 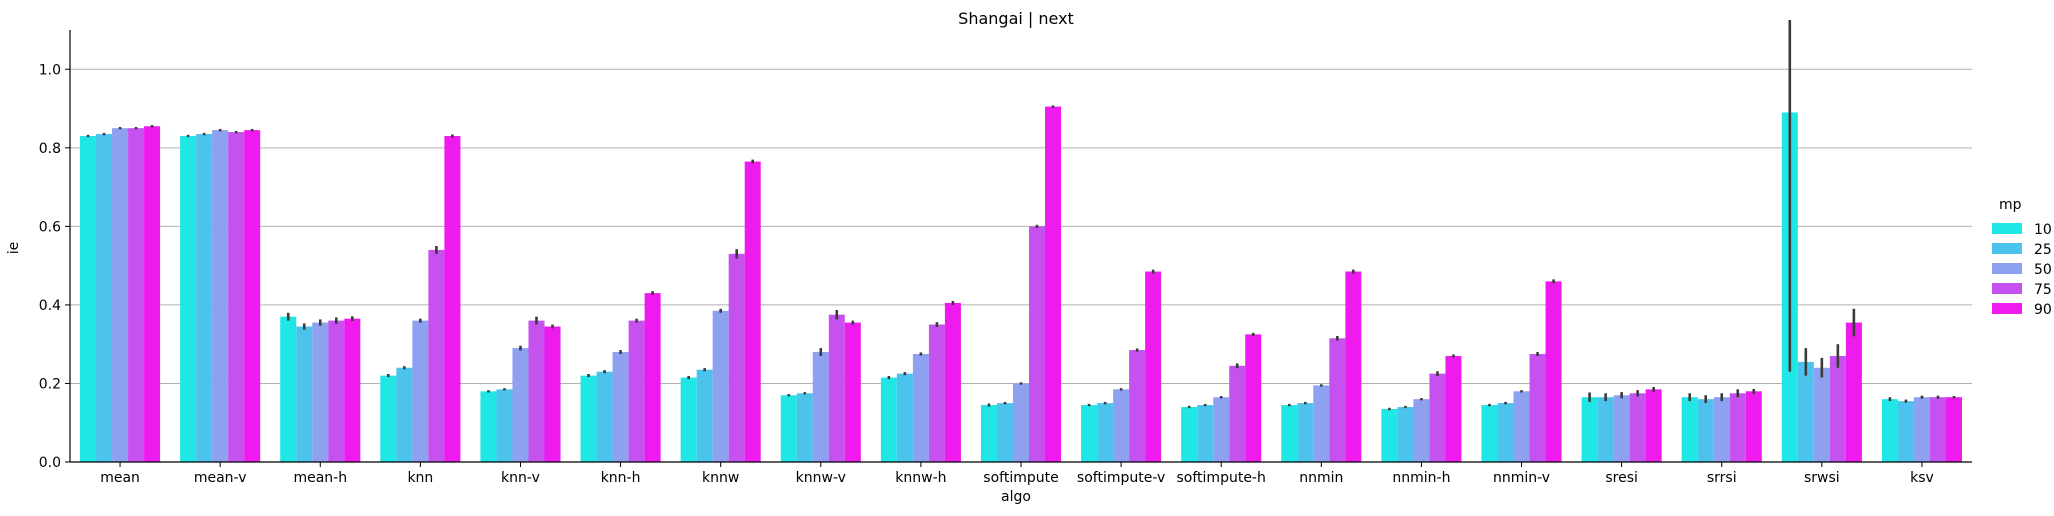 I want to click on legend-label-25: 25, so click(x=2043, y=250).